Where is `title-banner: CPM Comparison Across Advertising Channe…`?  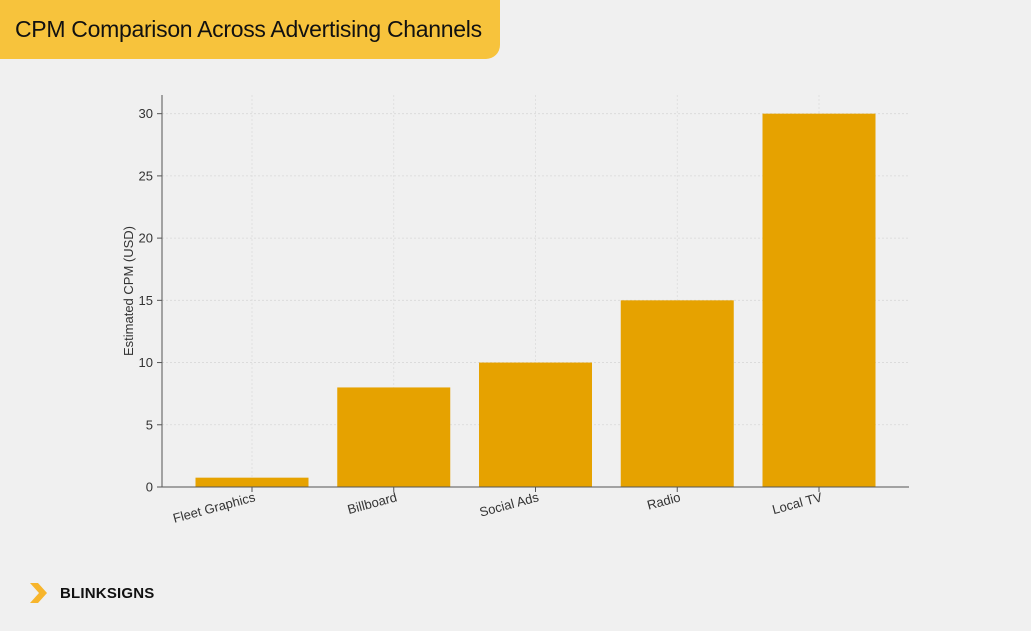
title-banner: CPM Comparison Across Advertising Channe… is located at coordinates (250, 29).